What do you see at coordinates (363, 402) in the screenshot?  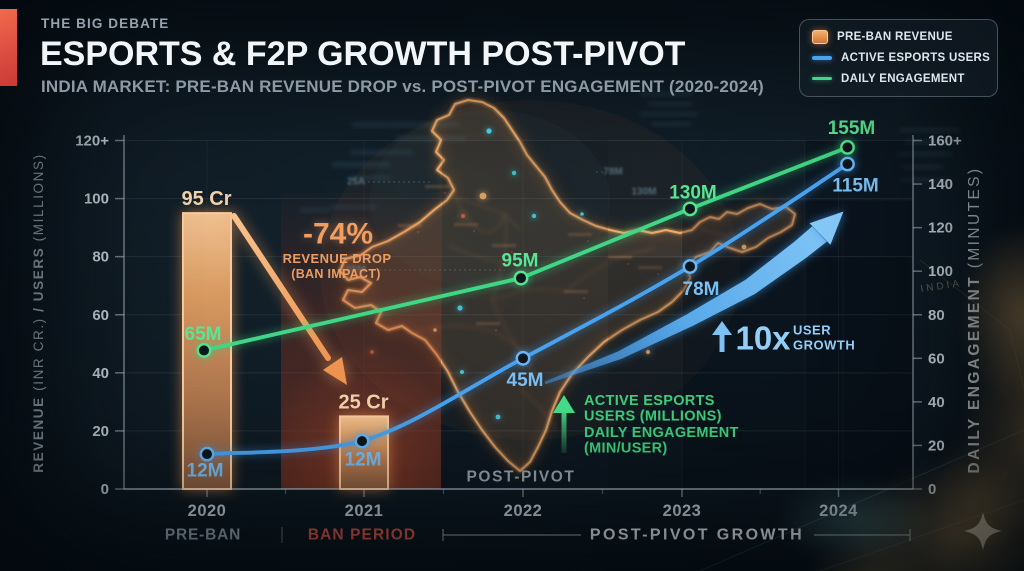 I see `bar-value-label: 25 Cr` at bounding box center [363, 402].